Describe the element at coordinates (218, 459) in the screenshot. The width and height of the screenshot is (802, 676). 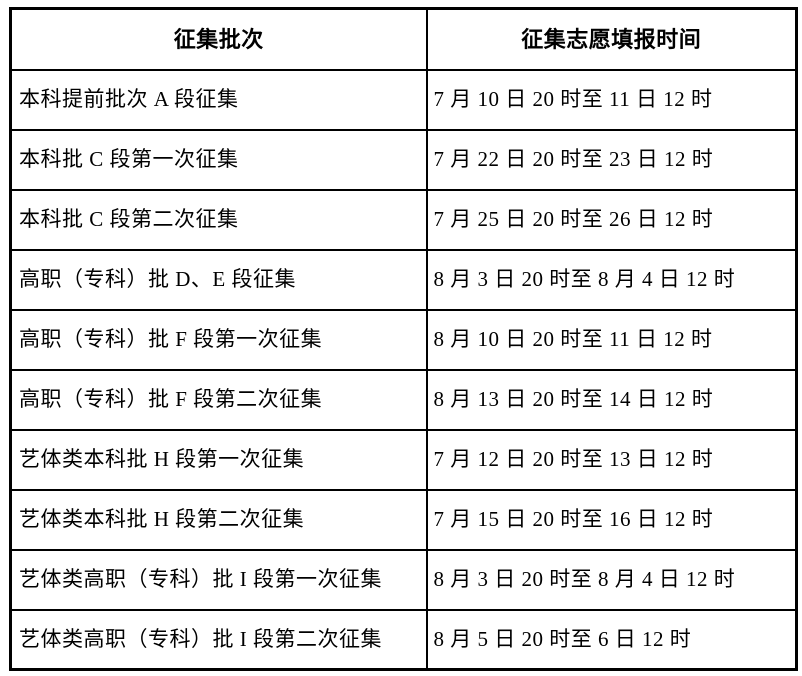
I see `batch-cell: 艺体类本科批 H 段第一次征集` at that location.